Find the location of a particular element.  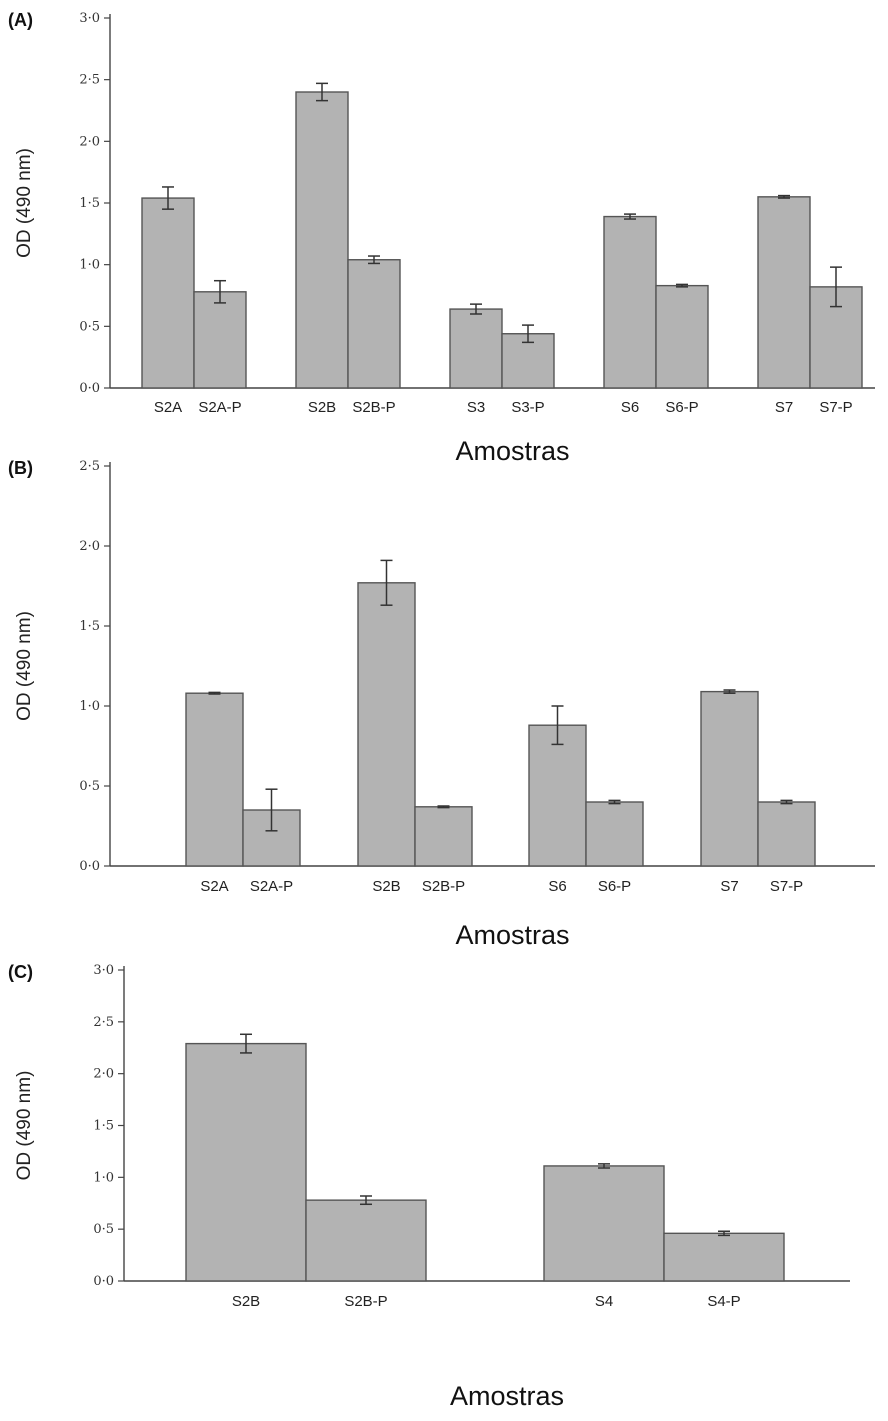

panel-label: (A) is located at coordinates (20, 20).